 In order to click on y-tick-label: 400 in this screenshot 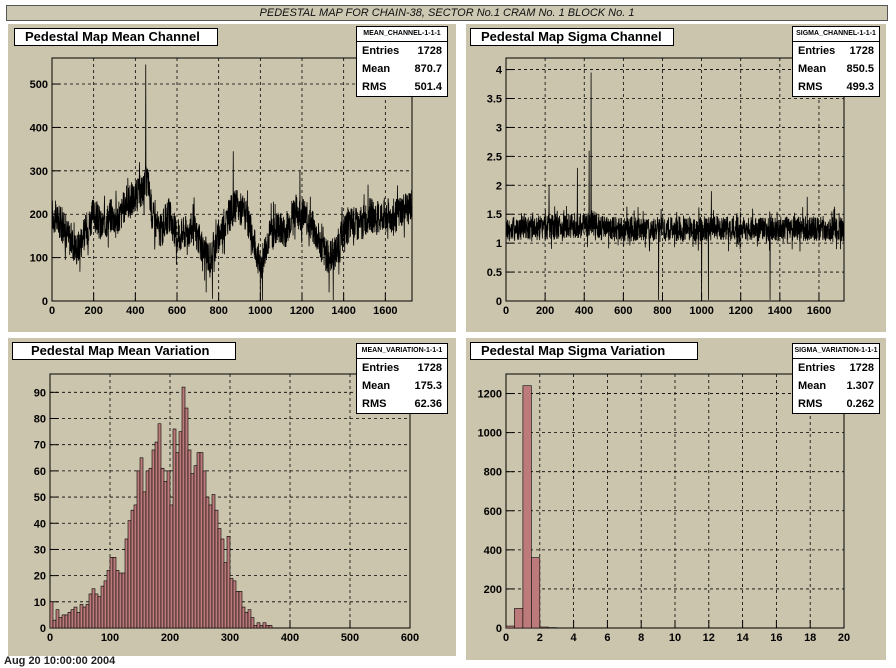, I will do `click(493, 551)`.